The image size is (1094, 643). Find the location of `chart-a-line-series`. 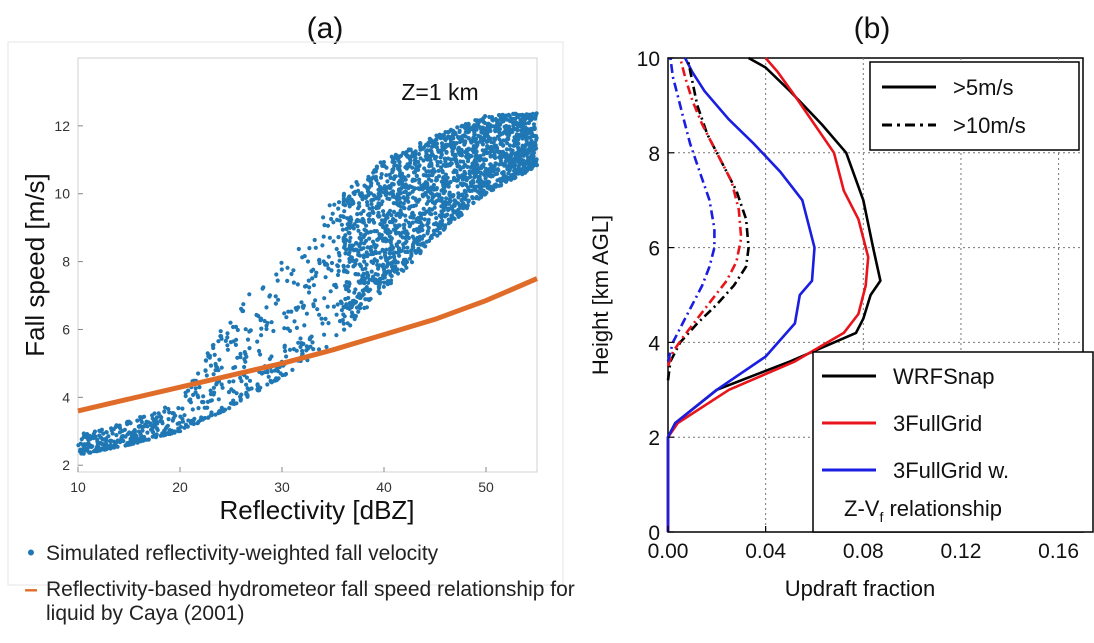

chart-a-line-series is located at coordinates (307, 345).